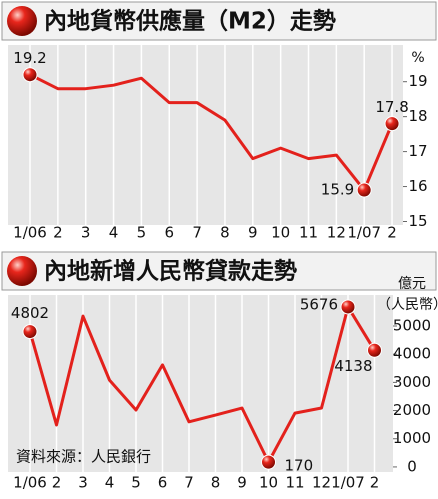 This screenshot has width=438, height=499. What do you see at coordinates (299, 466) in the screenshot?
I see `data-label: 170` at bounding box center [299, 466].